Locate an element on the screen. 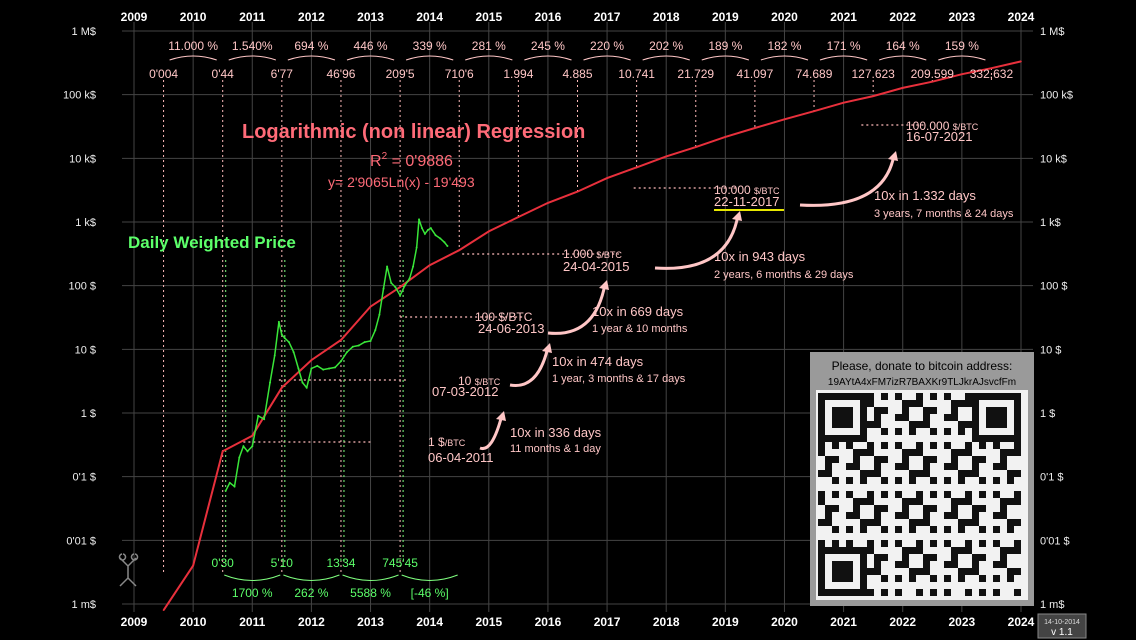 The height and width of the screenshot is (640, 1136). regression-value-label: 46'96 is located at coordinates (340, 74).